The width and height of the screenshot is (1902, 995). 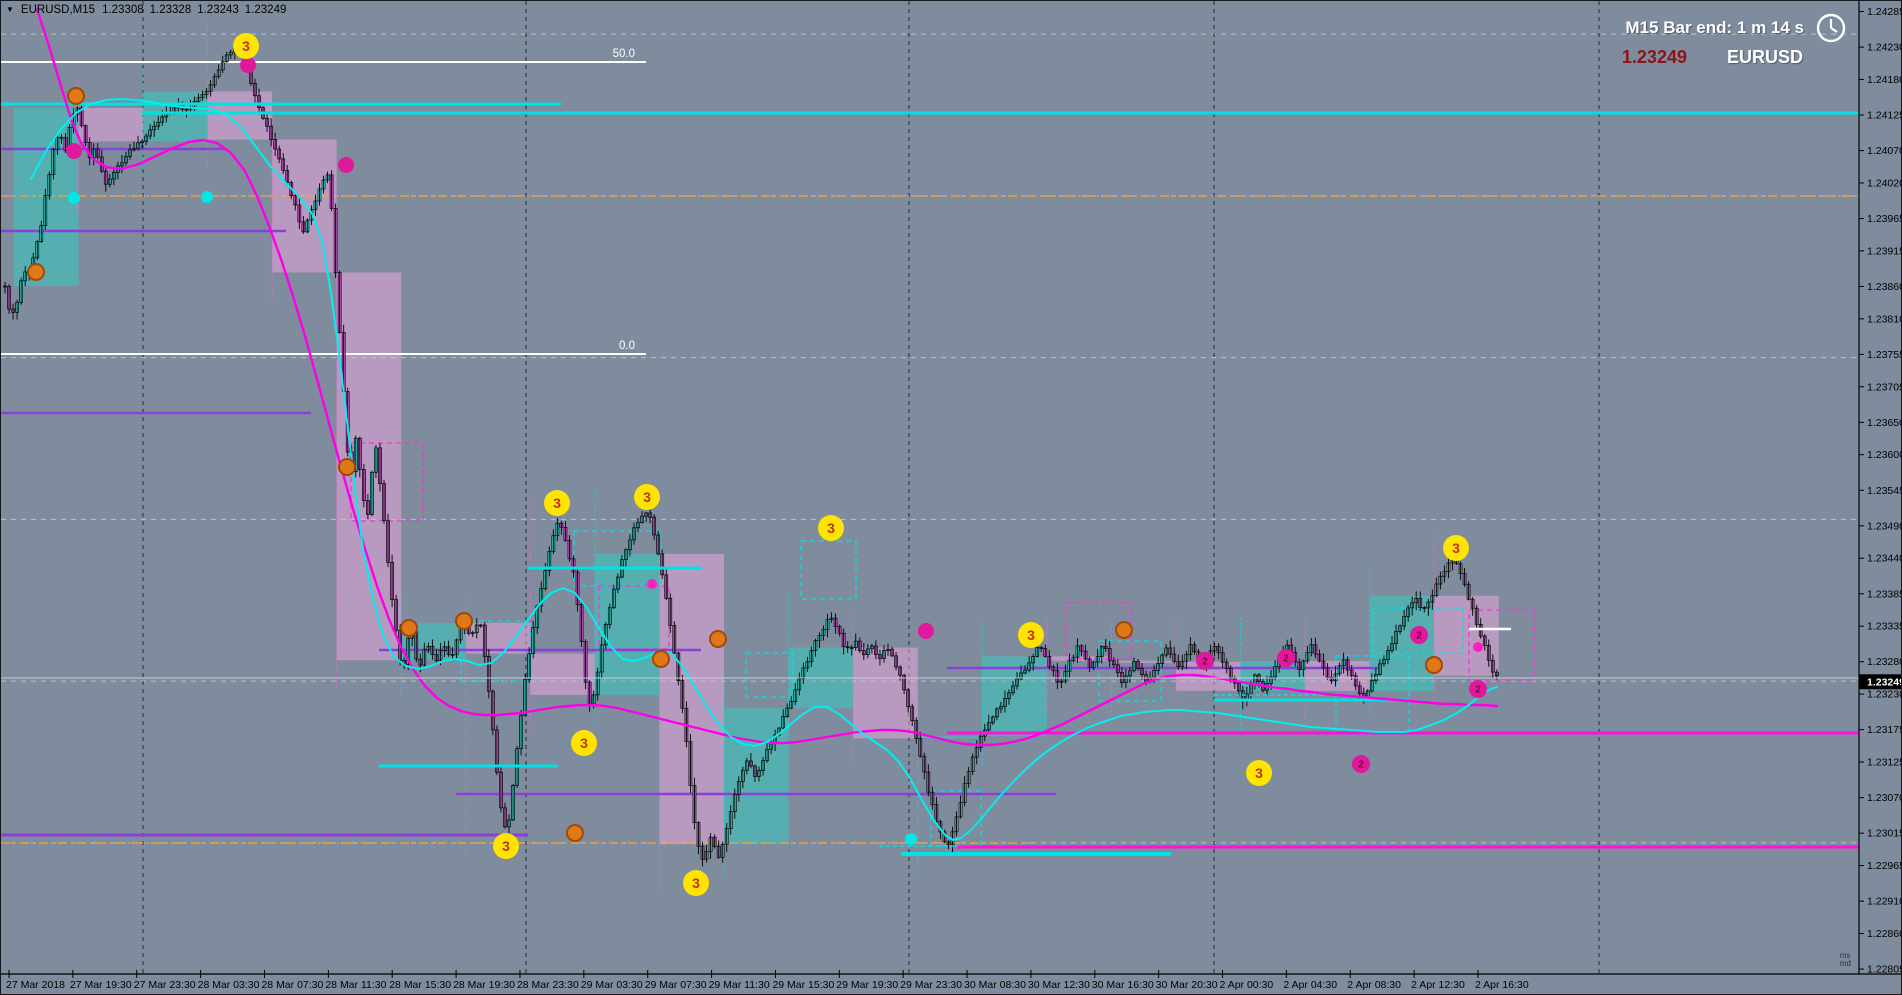 What do you see at coordinates (355, 985) in the screenshot?
I see `time-axis-label: 28 Mar 11:30` at bounding box center [355, 985].